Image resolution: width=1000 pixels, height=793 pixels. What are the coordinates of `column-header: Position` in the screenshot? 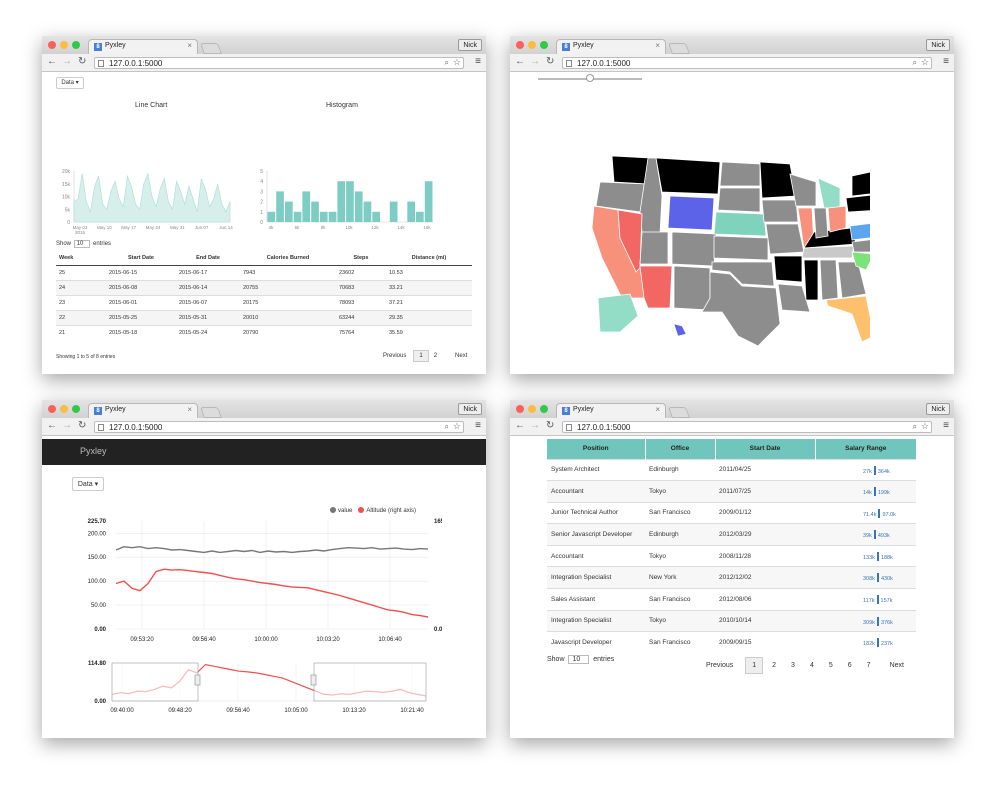 It's located at (596, 449).